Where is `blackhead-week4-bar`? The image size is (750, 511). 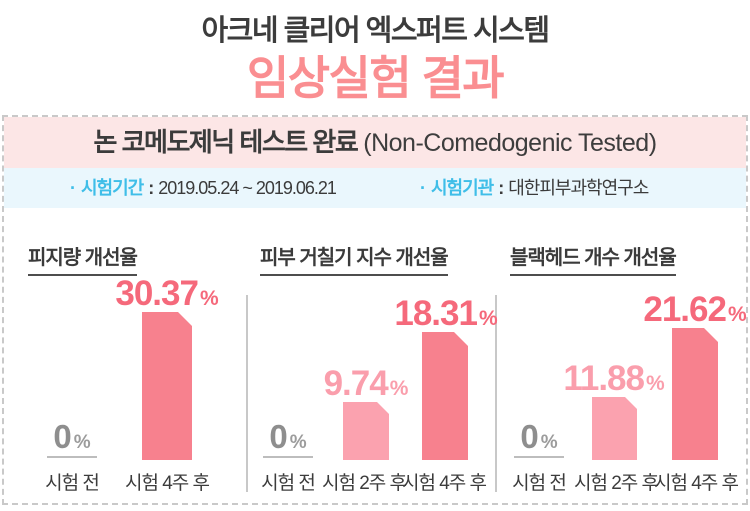
blackhead-week4-bar is located at coordinates (695, 394).